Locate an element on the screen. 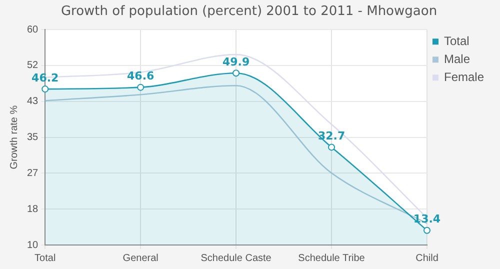  y-tick-label: 35 is located at coordinates (33, 138).